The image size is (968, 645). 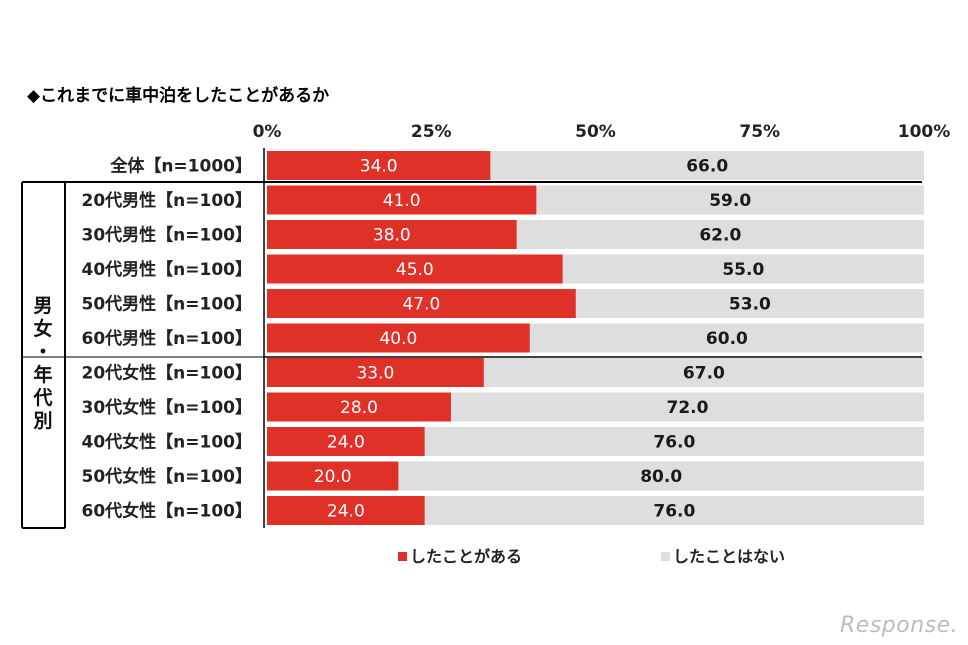 I want to click on category-label: 20代女性【n=100】, so click(x=167, y=373).